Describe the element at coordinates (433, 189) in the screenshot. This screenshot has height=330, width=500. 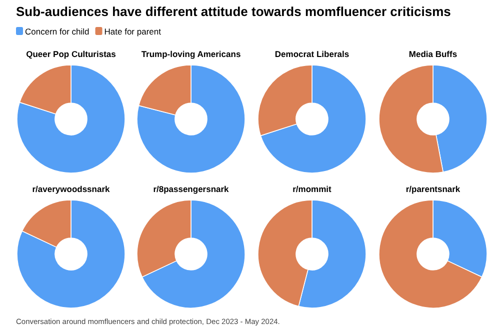
I see `chart-title: r/parentsnark` at that location.